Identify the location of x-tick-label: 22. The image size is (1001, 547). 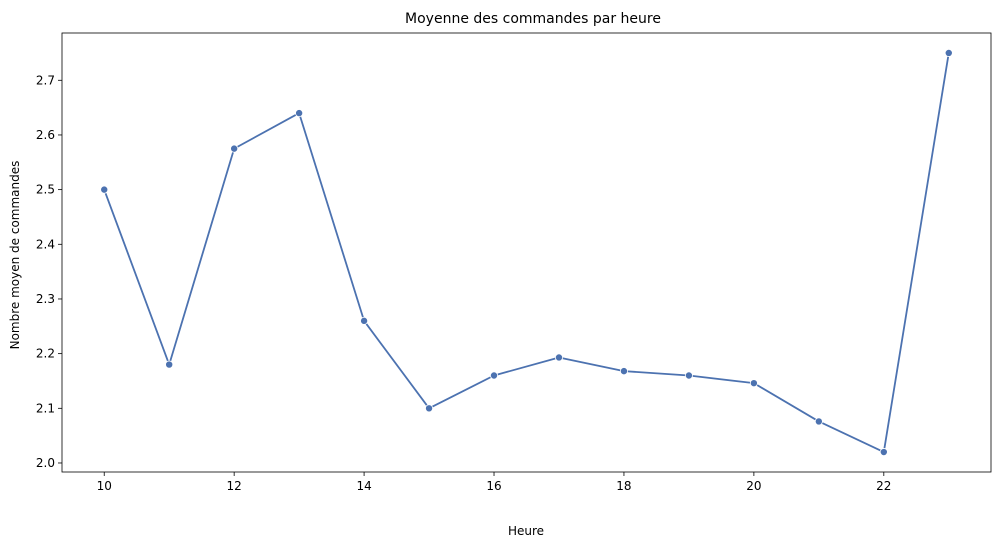
(883, 486).